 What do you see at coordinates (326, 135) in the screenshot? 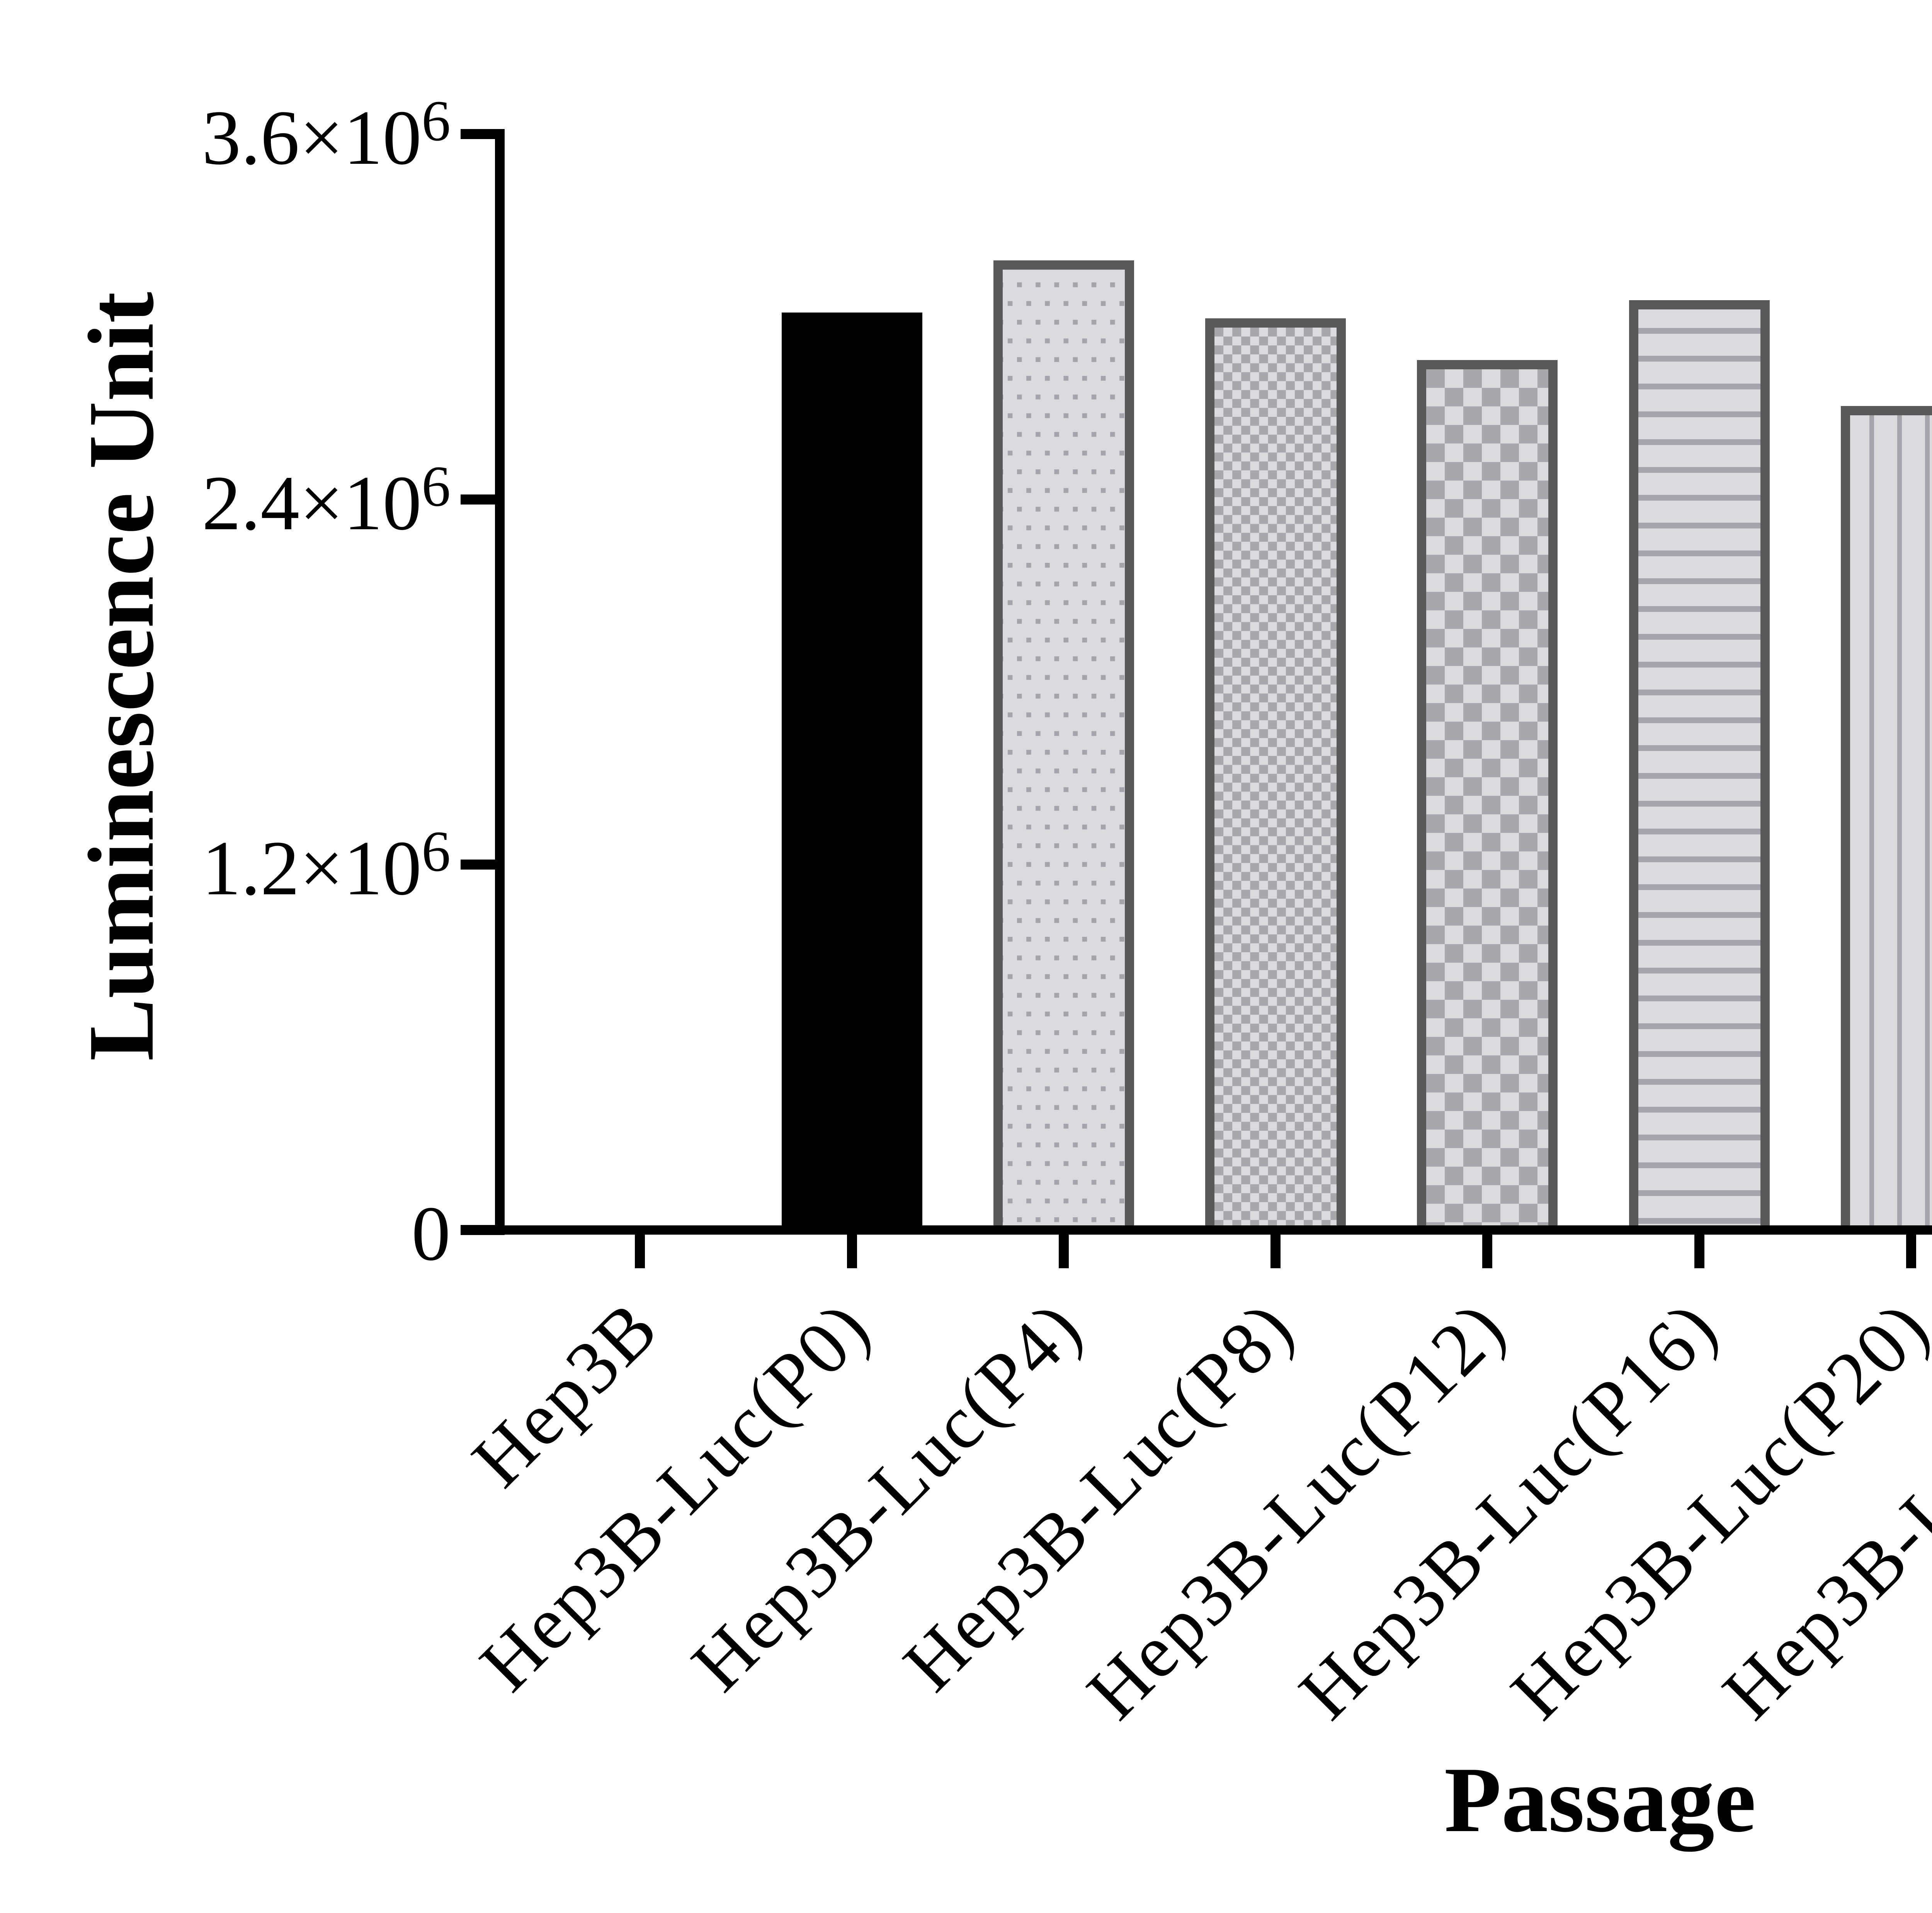
I see `svg-text: 3.6×10⁶` at bounding box center [326, 135].